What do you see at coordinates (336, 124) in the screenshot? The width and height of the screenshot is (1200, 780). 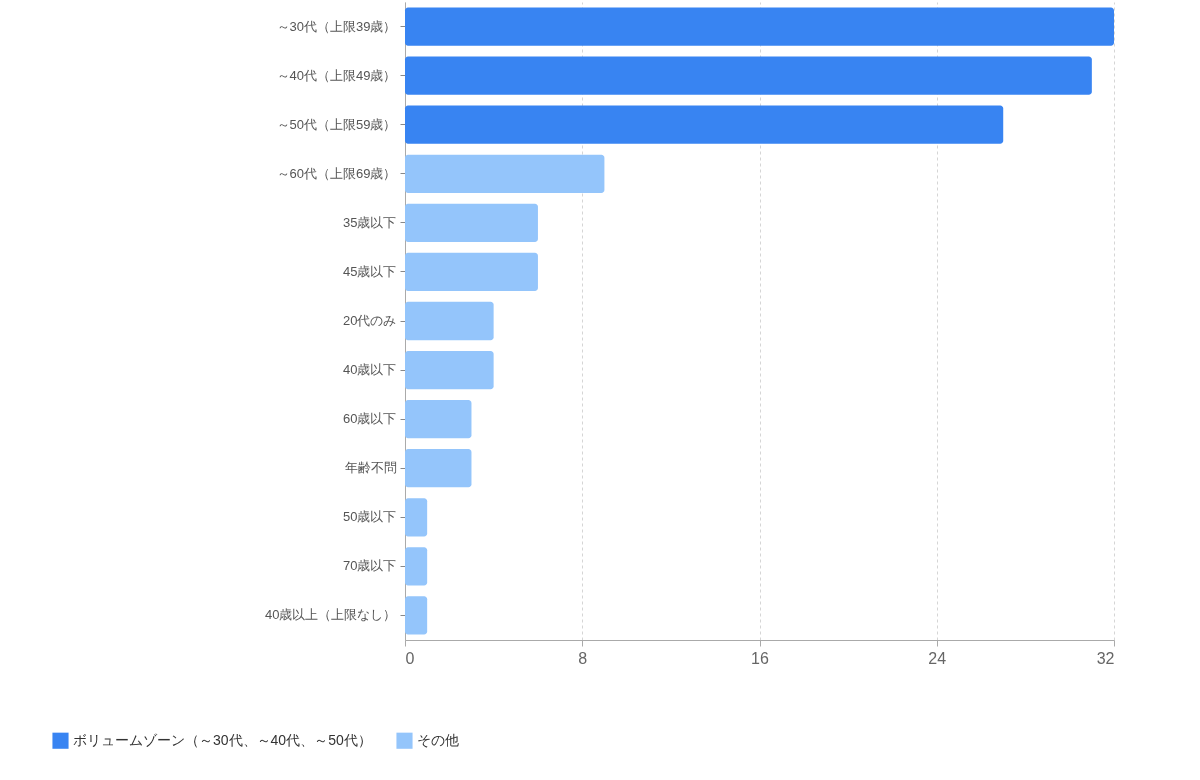 I see `y-tick-label: ～50代（上限59歳）` at bounding box center [336, 124].